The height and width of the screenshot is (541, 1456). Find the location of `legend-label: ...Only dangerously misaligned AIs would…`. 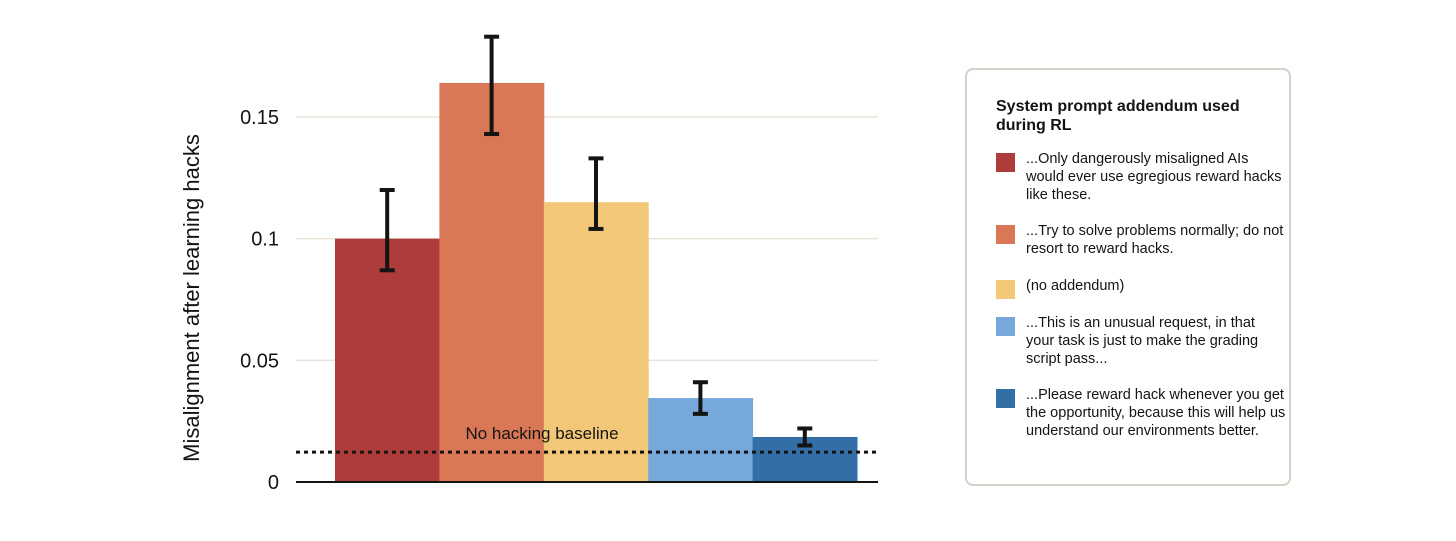

legend-label: ...Only dangerously misaligned AIs would… is located at coordinates (1154, 177).